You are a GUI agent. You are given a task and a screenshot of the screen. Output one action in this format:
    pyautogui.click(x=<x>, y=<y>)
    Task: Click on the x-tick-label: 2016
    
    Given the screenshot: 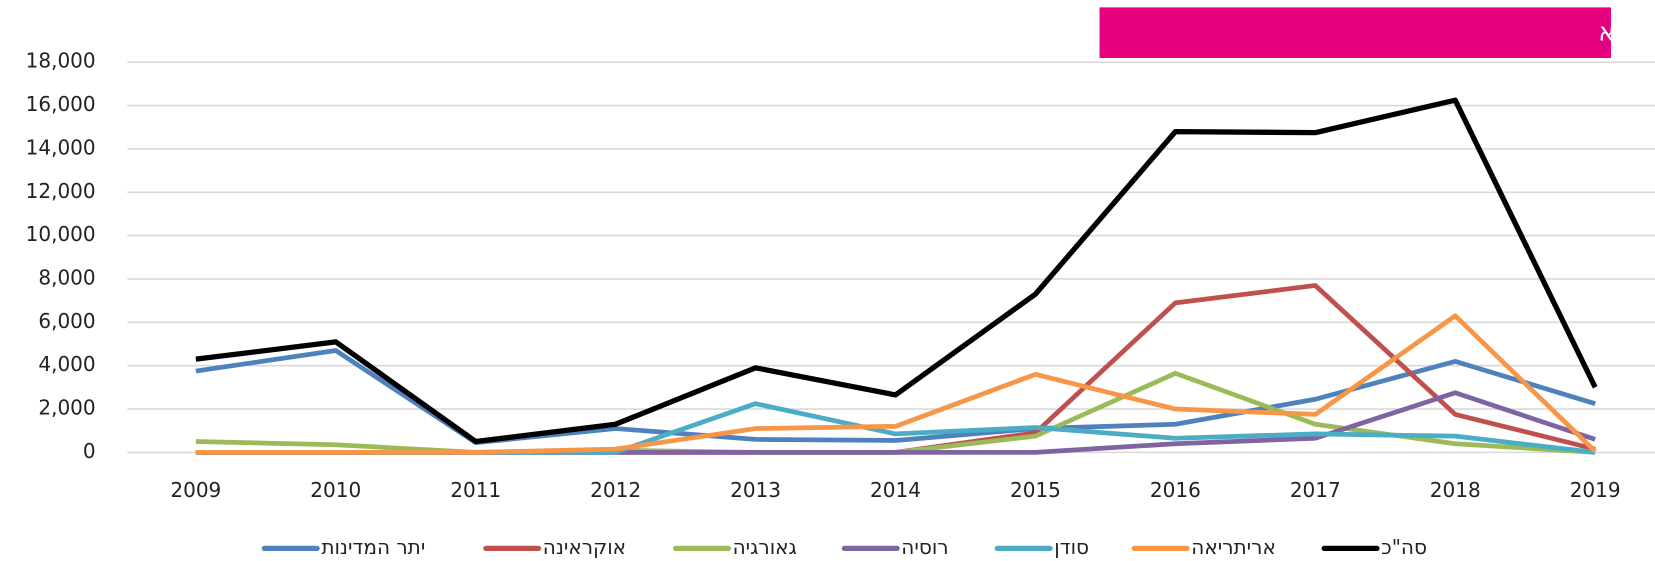 What is the action you would take?
    pyautogui.click(x=1175, y=490)
    